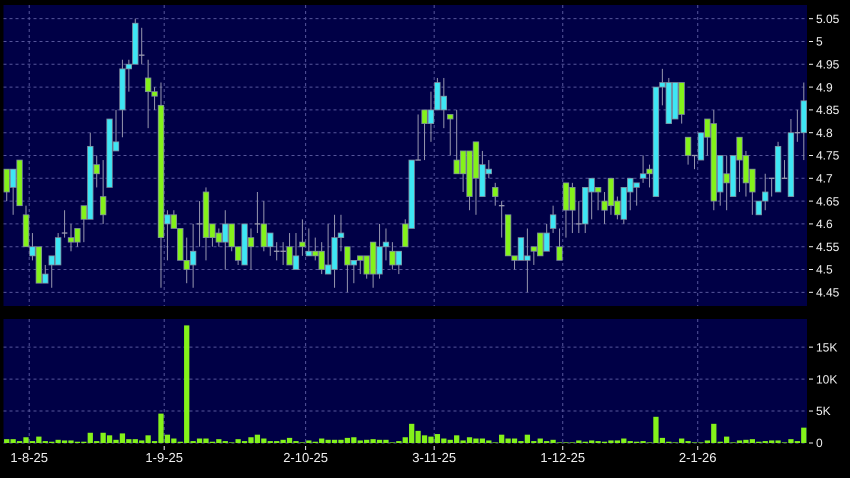 This screenshot has width=850, height=478. Describe the element at coordinates (828, 293) in the screenshot. I see `y-tick-label: 4.45` at that location.